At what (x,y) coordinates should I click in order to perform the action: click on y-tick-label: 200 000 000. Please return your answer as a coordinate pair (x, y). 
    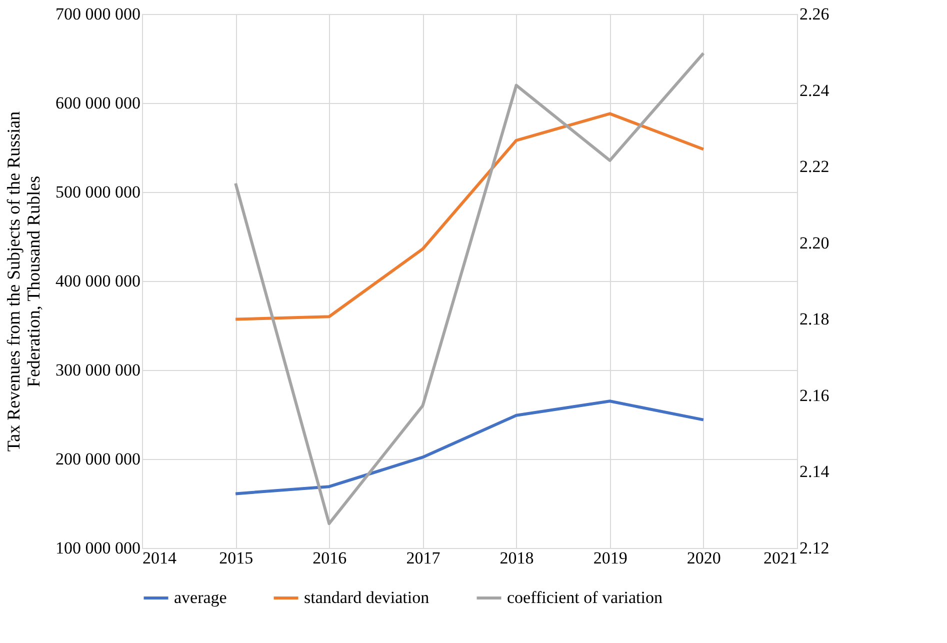
    Looking at the image, I should click on (98, 459).